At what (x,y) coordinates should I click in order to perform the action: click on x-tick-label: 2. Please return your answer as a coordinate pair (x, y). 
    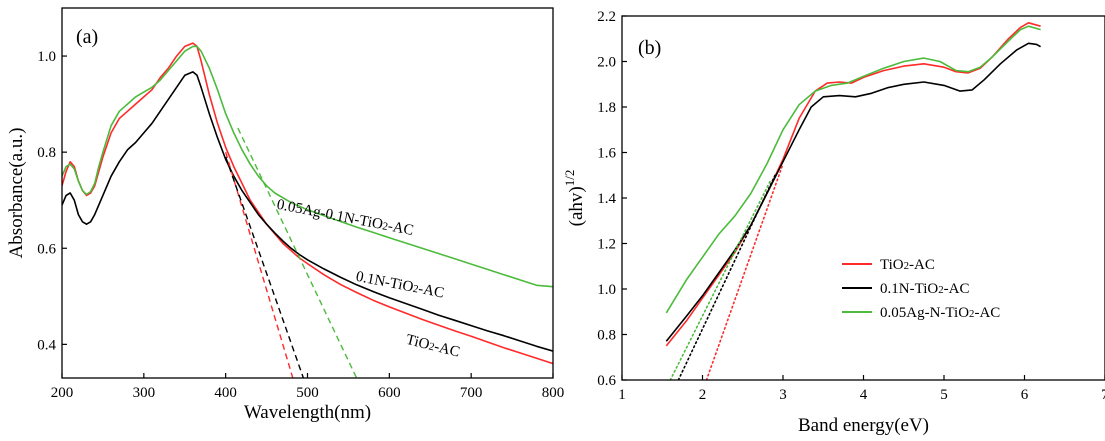
    Looking at the image, I should click on (703, 395).